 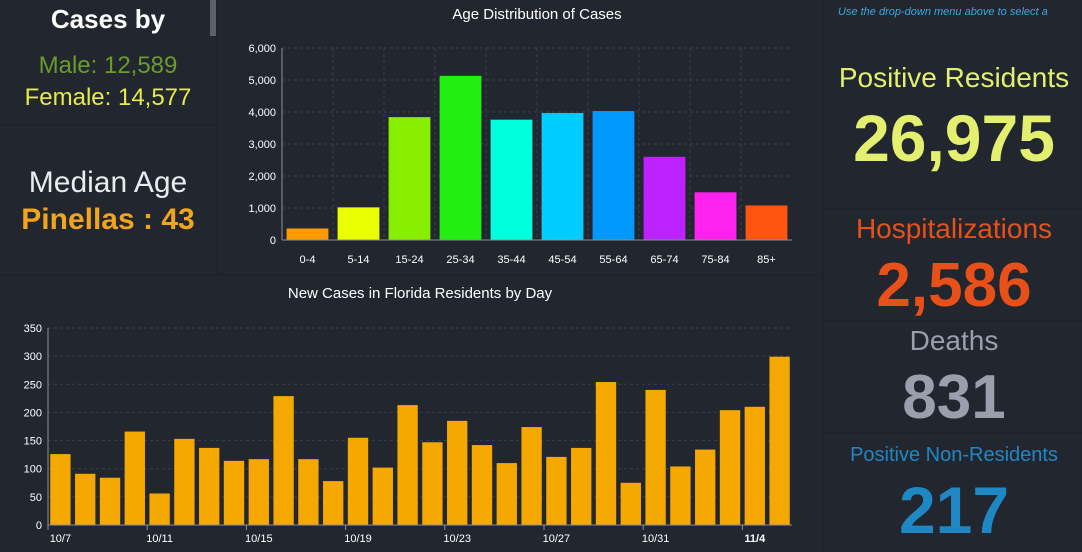 I want to click on y-tick-label: 50, so click(x=36, y=498).